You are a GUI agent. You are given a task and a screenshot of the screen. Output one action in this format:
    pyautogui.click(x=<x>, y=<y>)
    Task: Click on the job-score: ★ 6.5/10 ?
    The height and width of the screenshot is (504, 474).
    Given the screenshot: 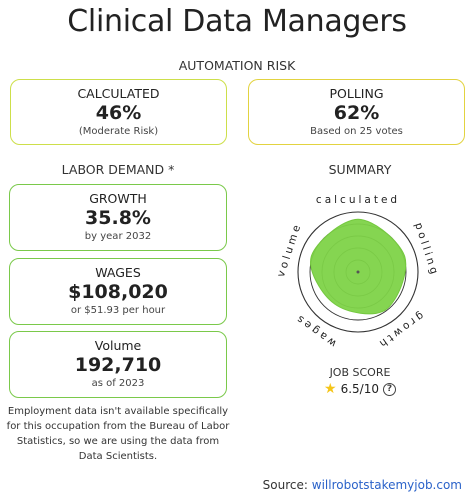 What is the action you would take?
    pyautogui.click(x=360, y=389)
    